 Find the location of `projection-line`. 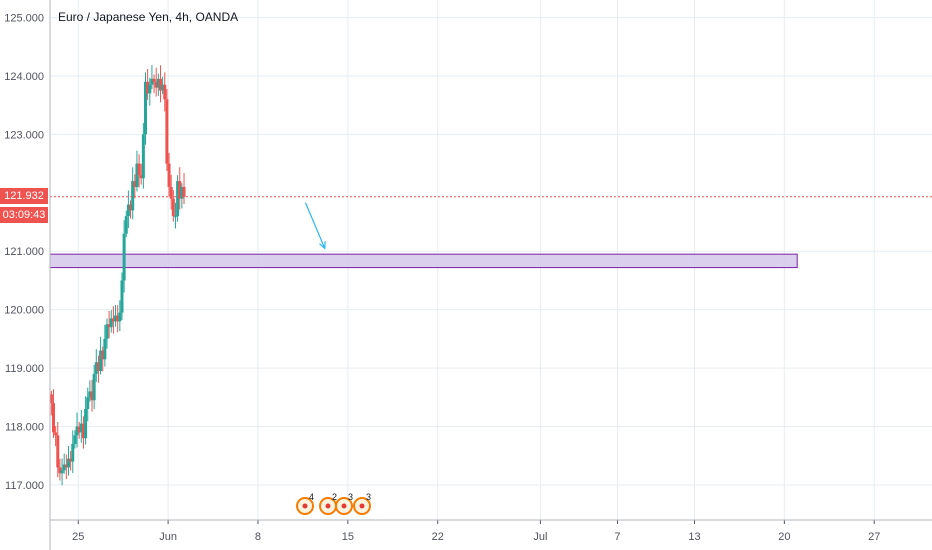

projection-line is located at coordinates (315, 225).